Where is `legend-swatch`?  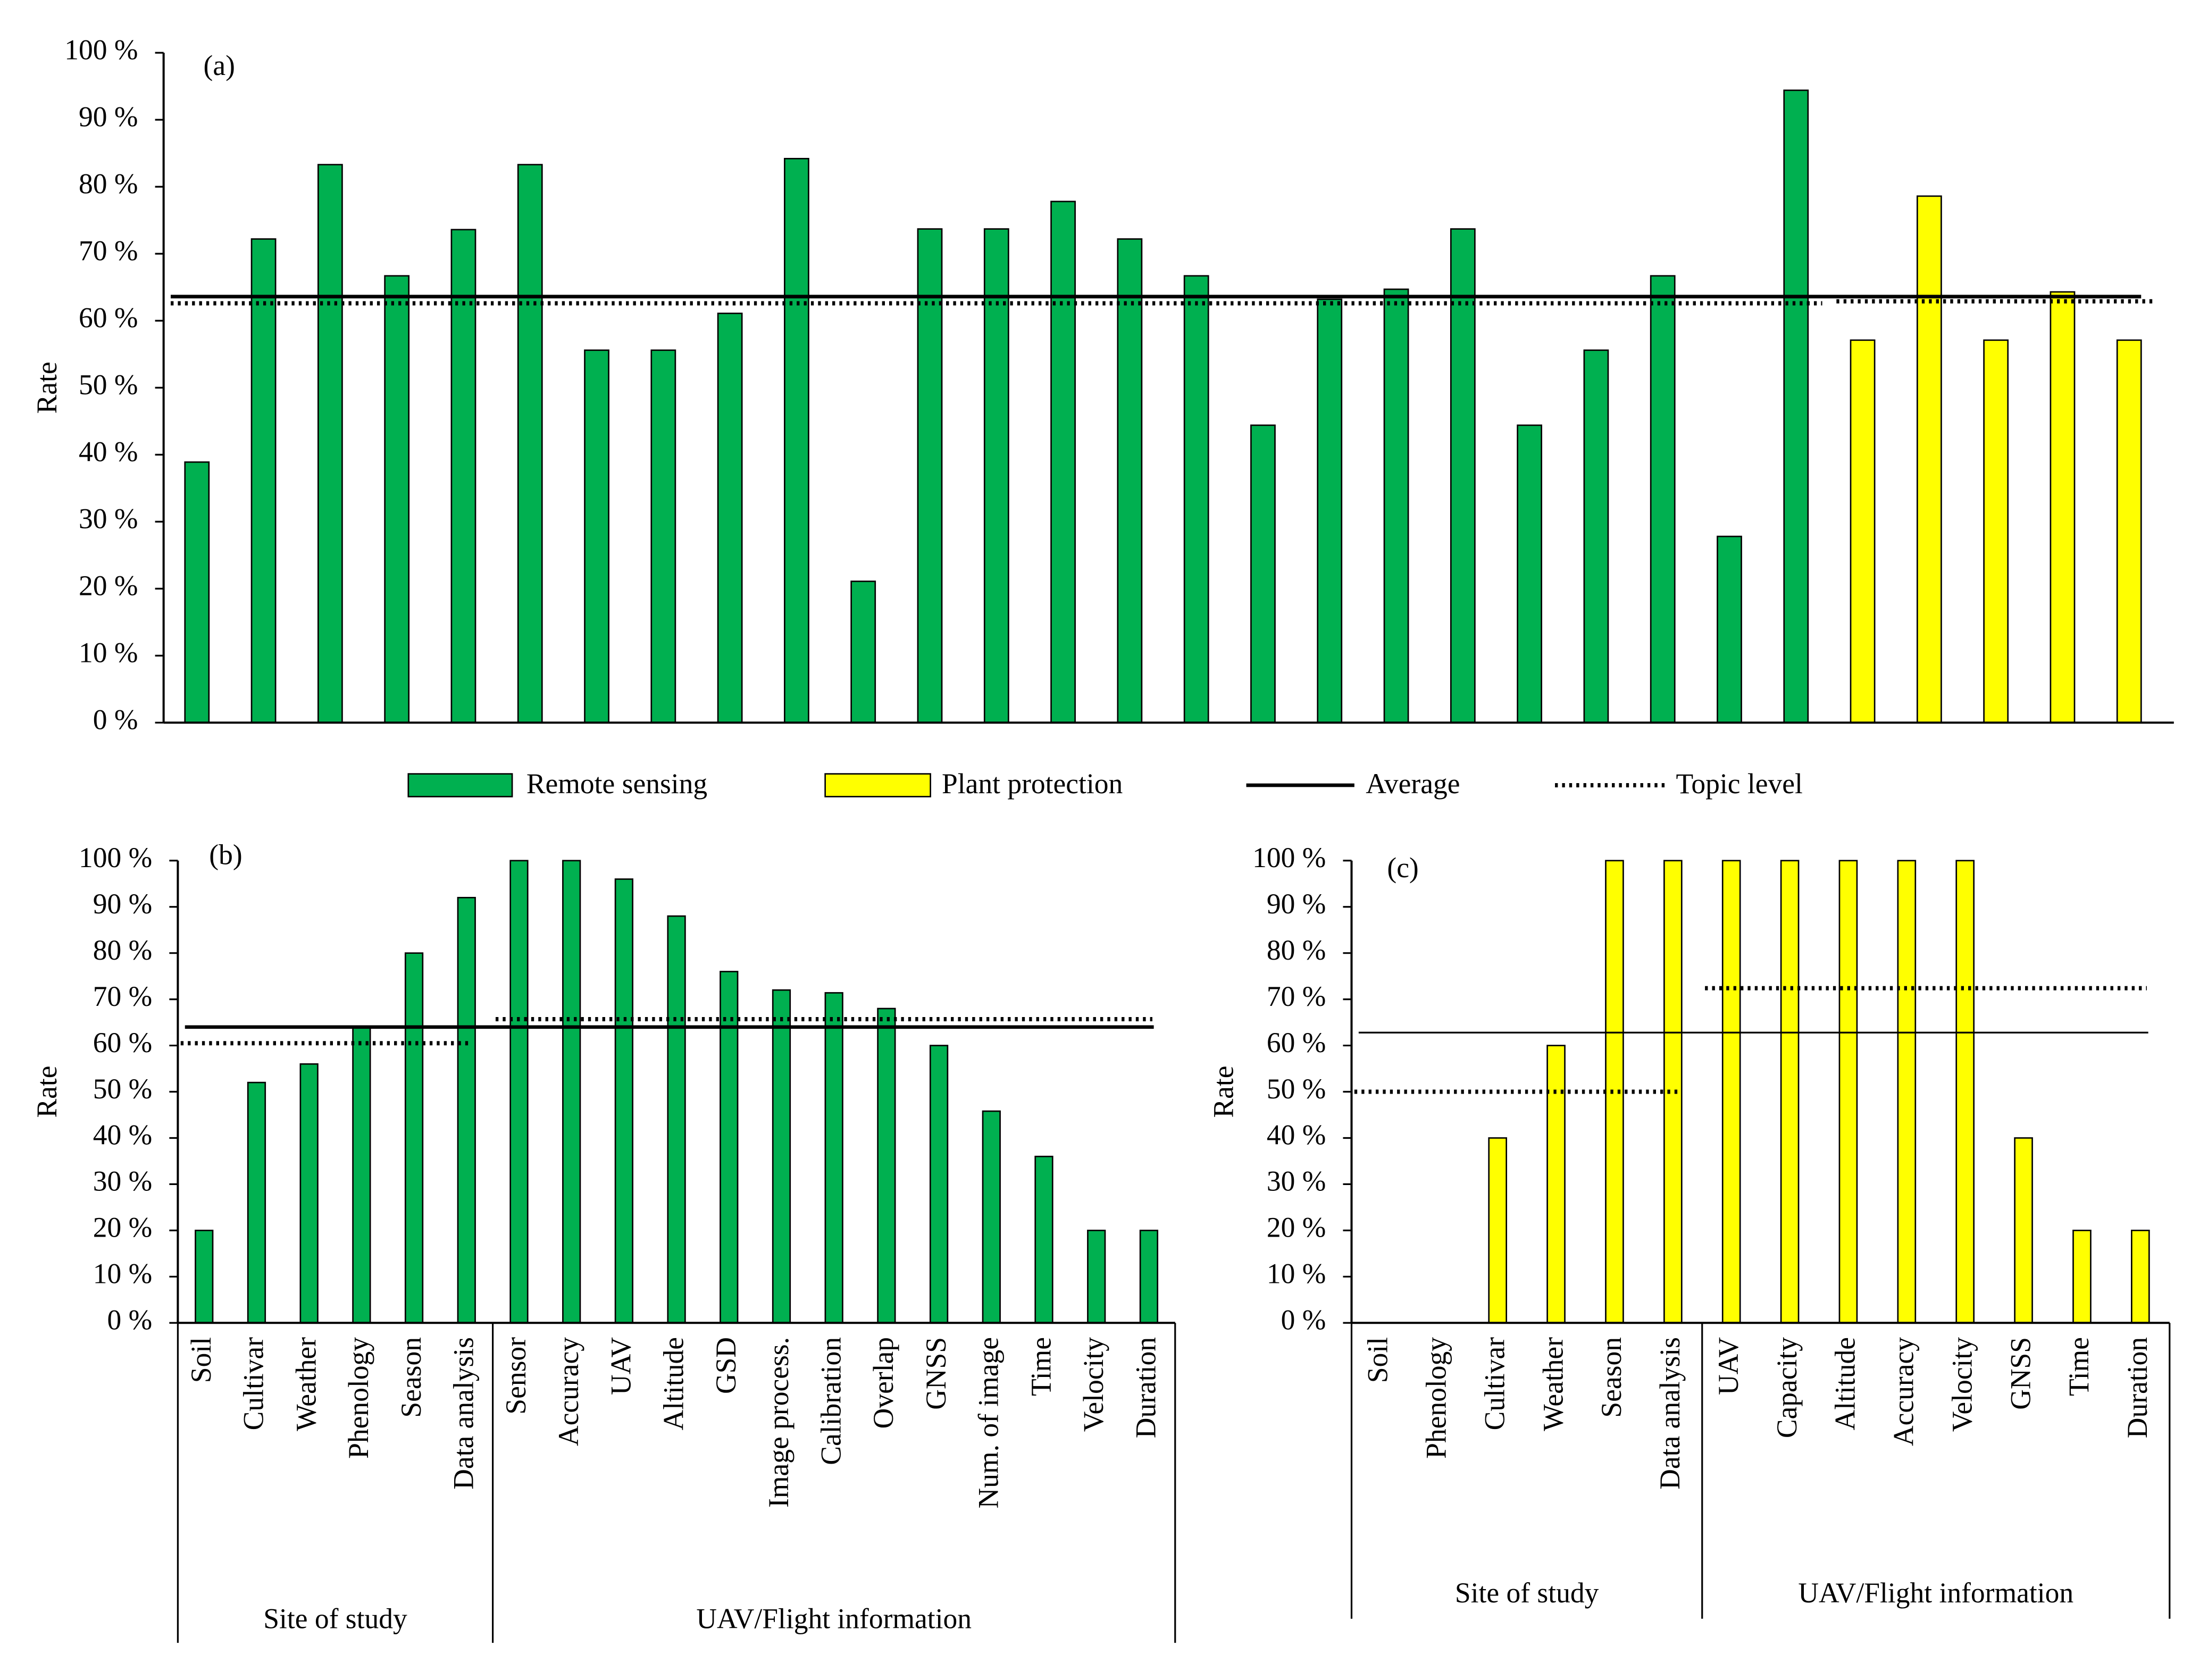
legend-swatch is located at coordinates (460, 785).